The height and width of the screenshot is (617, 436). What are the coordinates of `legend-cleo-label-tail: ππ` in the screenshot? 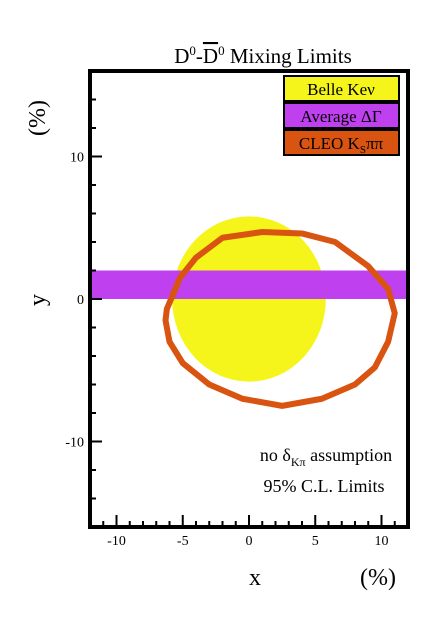 It's located at (375, 143).